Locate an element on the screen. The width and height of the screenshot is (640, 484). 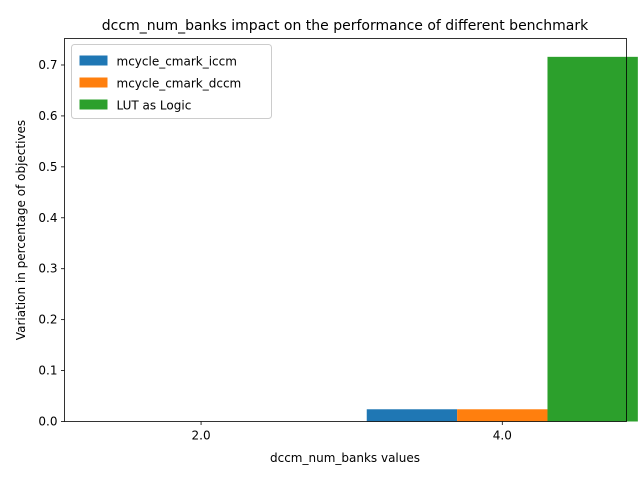
bar-mcycle_cmark_dccm-4.0 is located at coordinates (502, 415).